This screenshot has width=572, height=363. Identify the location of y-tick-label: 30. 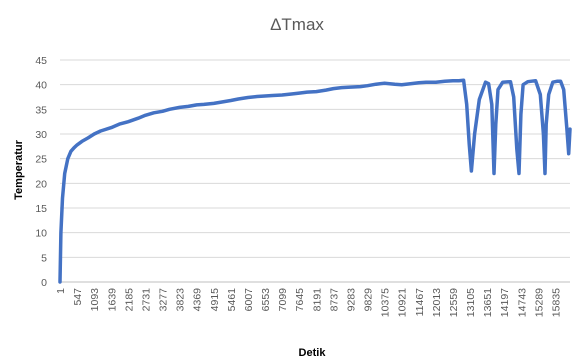
(41, 135).